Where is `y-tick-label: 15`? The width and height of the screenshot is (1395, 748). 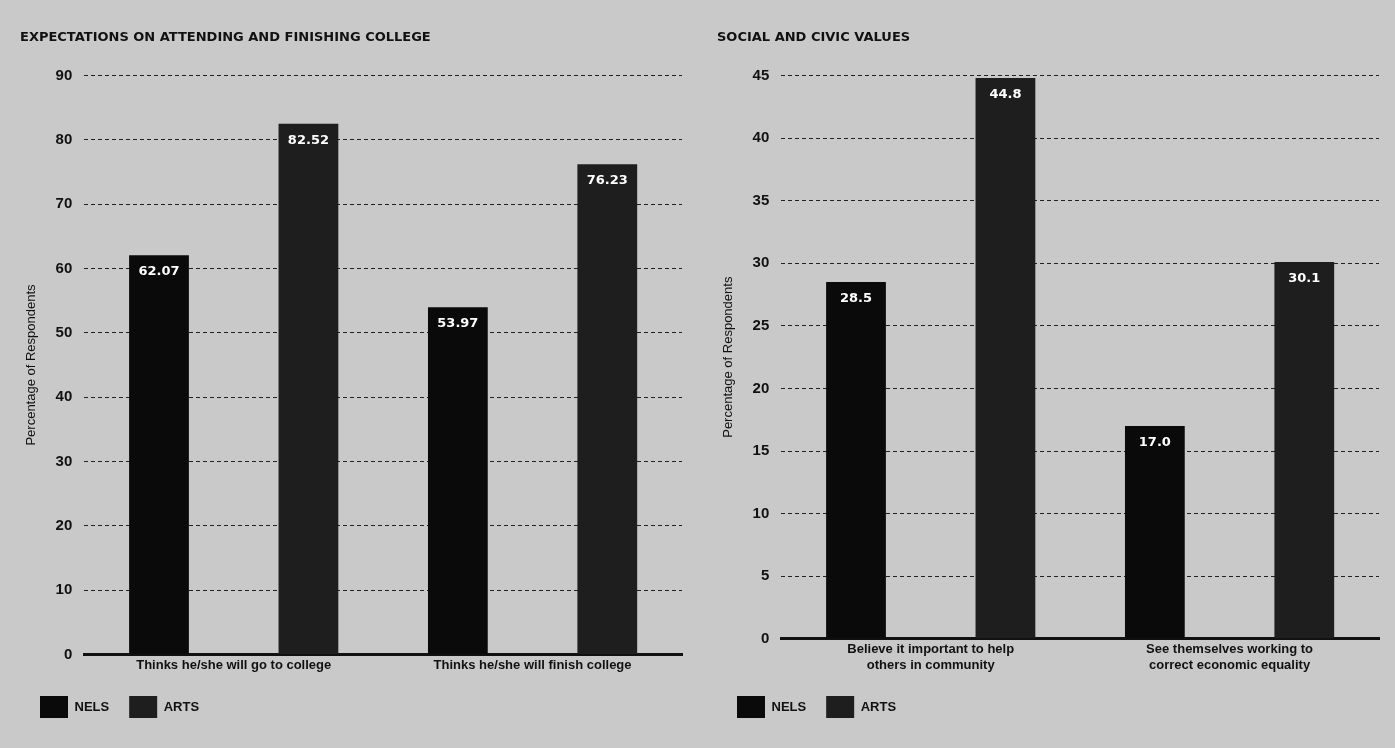
y-tick-label: 15 is located at coordinates (761, 450).